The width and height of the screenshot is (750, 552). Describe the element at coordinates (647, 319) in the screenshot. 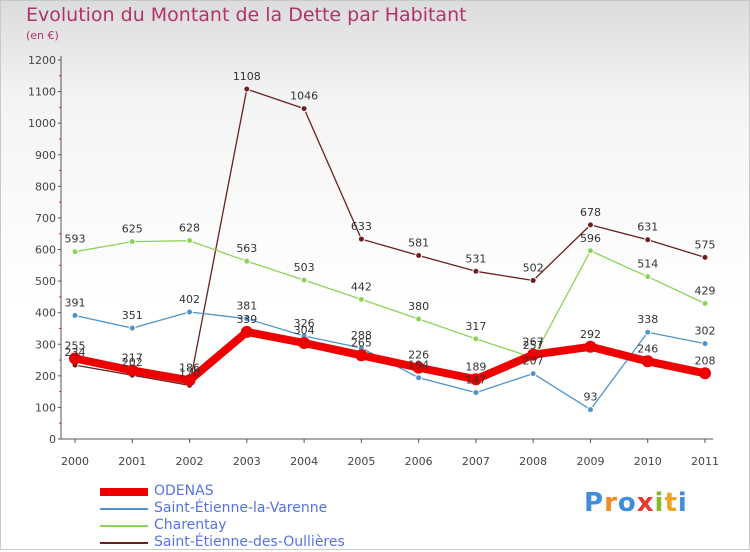

I see `data-label: 338` at that location.